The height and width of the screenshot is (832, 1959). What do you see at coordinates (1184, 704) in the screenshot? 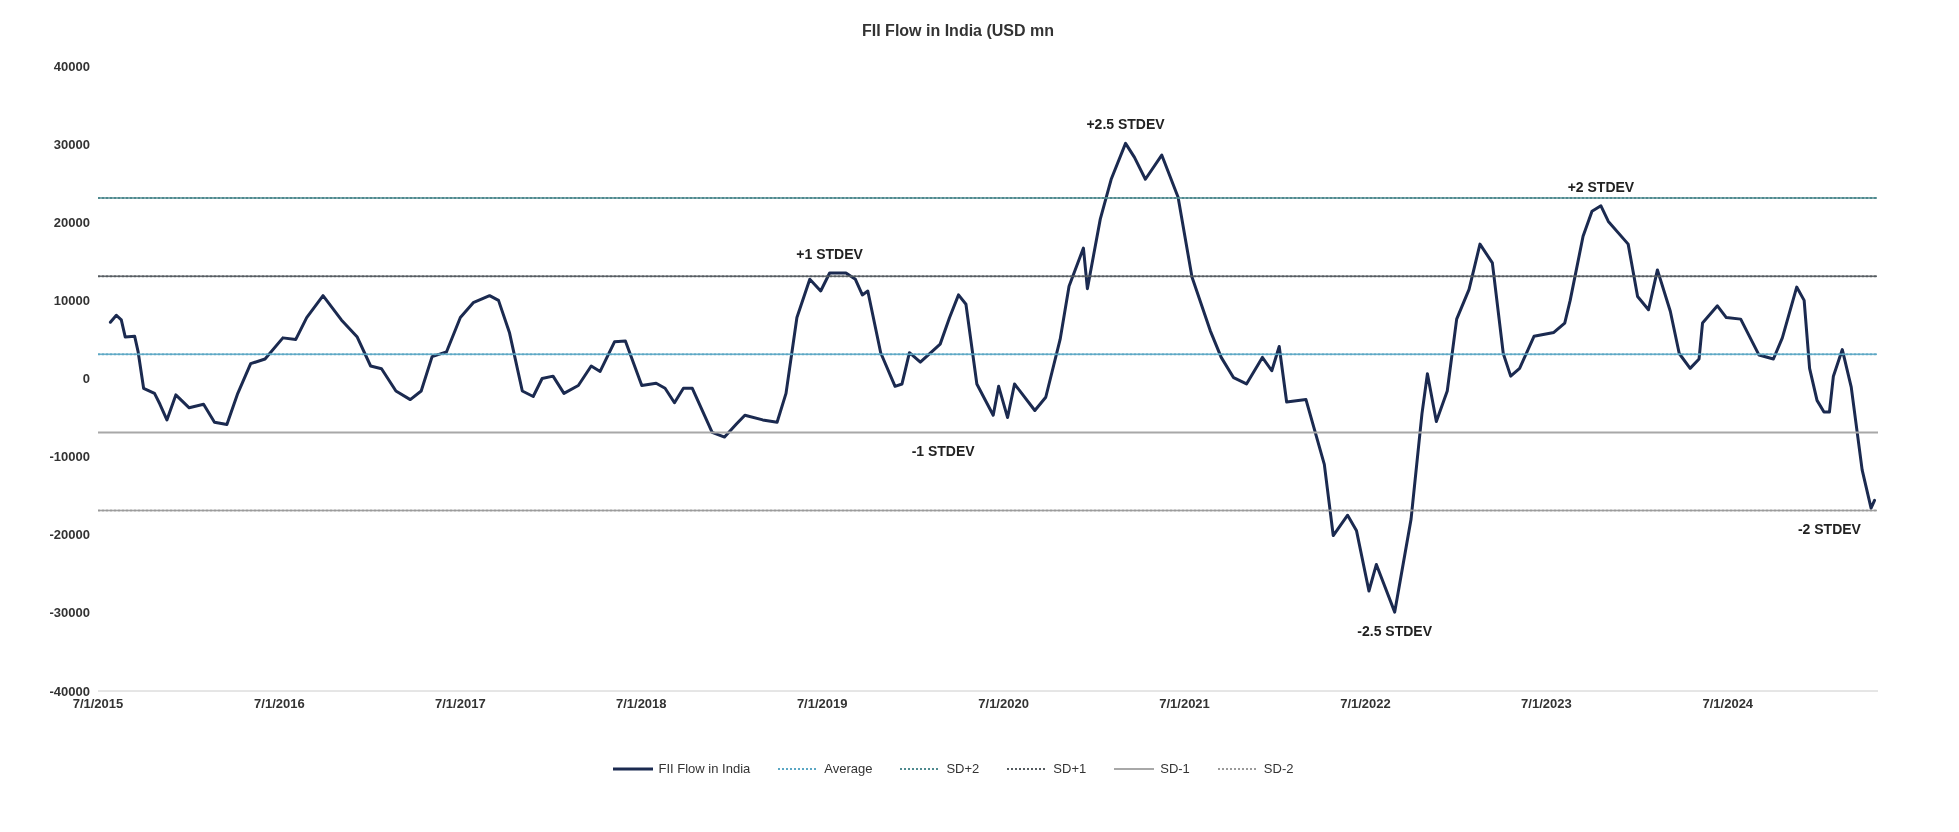
I see `x-tick-label: 7/1/2021` at bounding box center [1184, 704].